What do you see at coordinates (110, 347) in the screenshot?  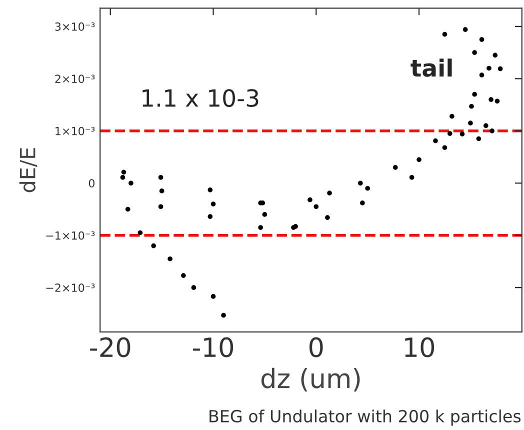 I see `x-tick-label: -20` at bounding box center [110, 347].